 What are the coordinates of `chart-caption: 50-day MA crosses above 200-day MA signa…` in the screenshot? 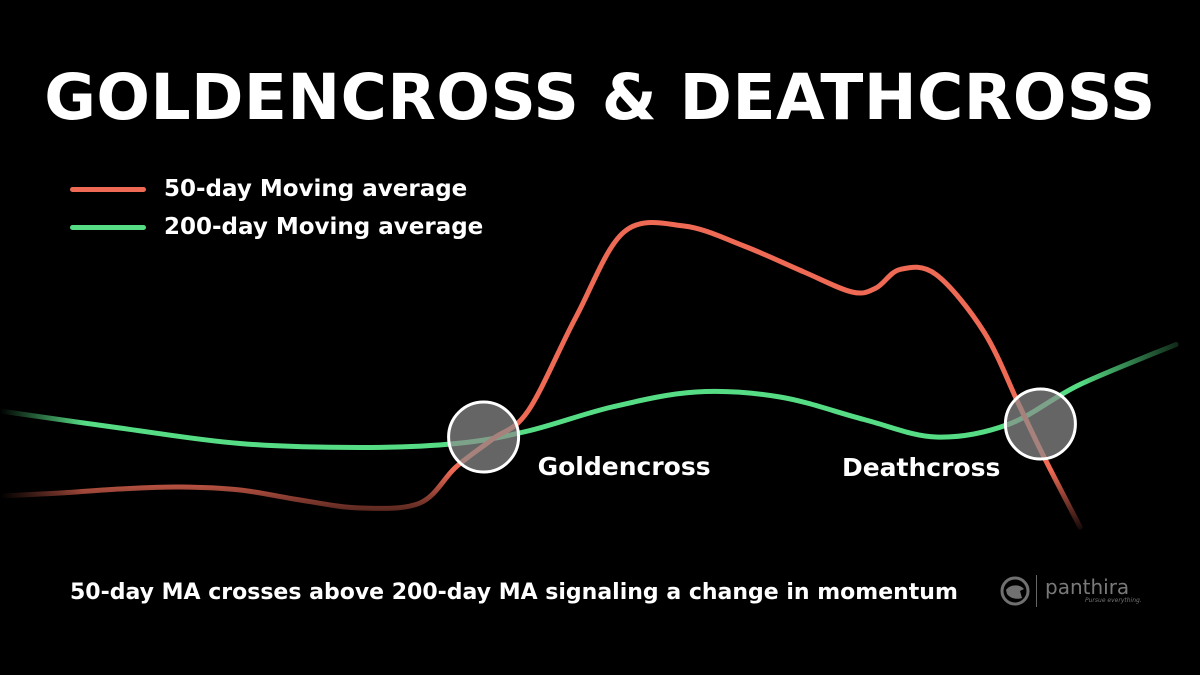 It's located at (514, 592).